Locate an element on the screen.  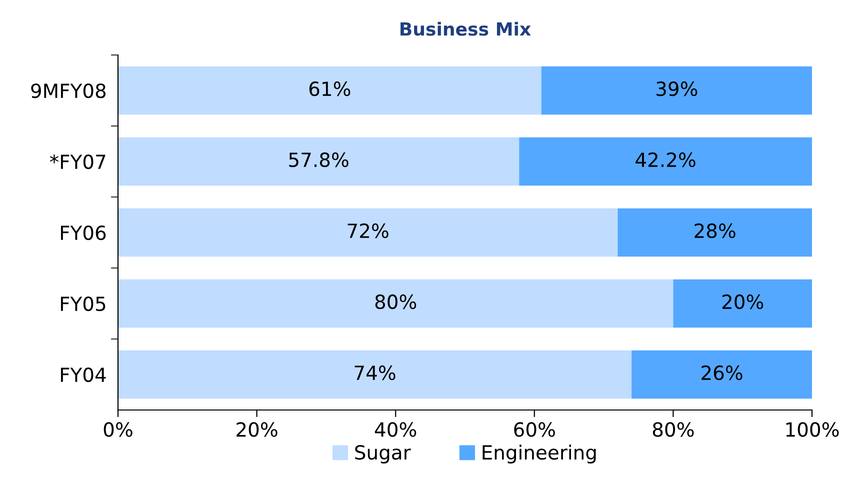
x-tick-label: 20% is located at coordinates (257, 429).